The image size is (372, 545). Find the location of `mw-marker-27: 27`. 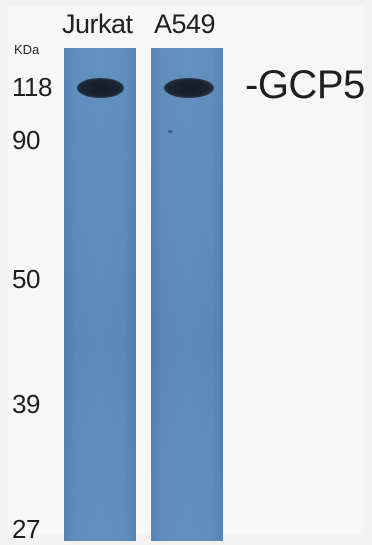

mw-marker-27: 27 is located at coordinates (26, 529).